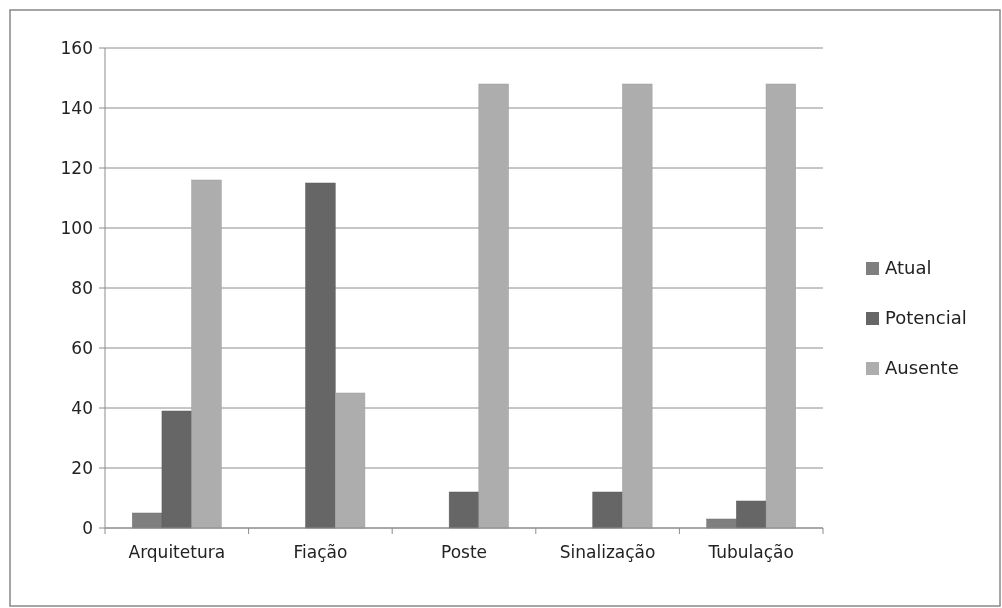  I want to click on y-tick-label: 140, so click(76, 107).